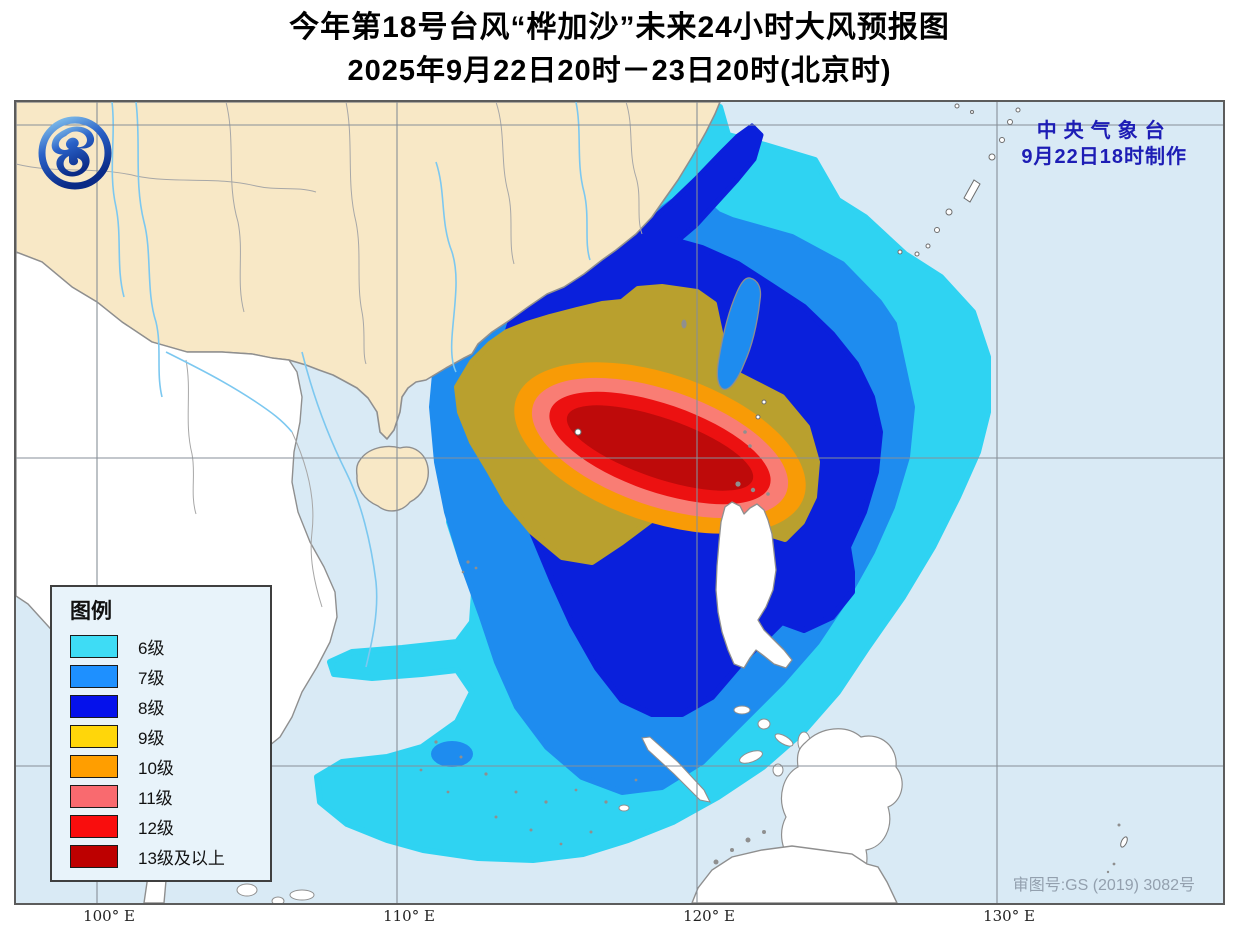 The image size is (1239, 936). Describe the element at coordinates (452, 754) in the screenshot. I see `wind-area-7-grade-patch` at that location.